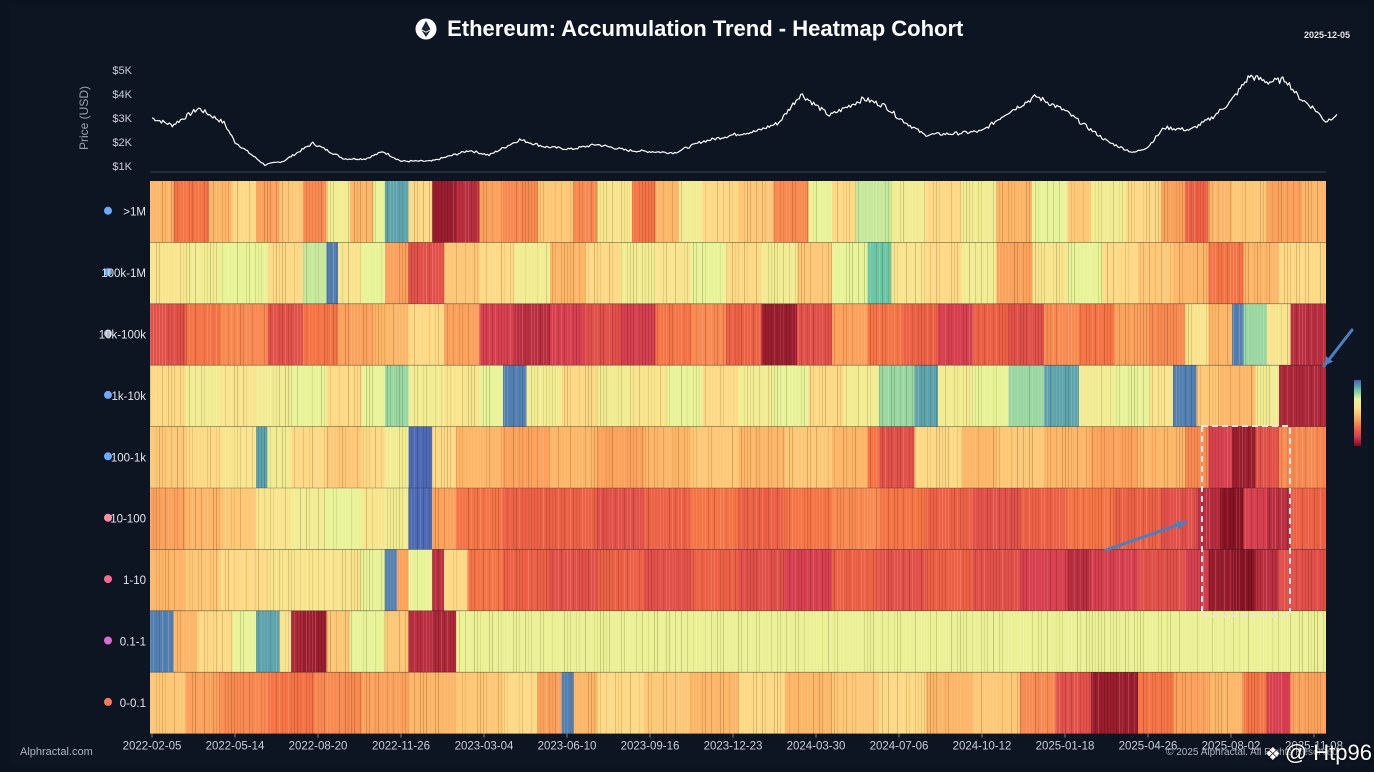  What do you see at coordinates (134, 581) in the screenshot?
I see `cohort-label: 1-10` at bounding box center [134, 581].